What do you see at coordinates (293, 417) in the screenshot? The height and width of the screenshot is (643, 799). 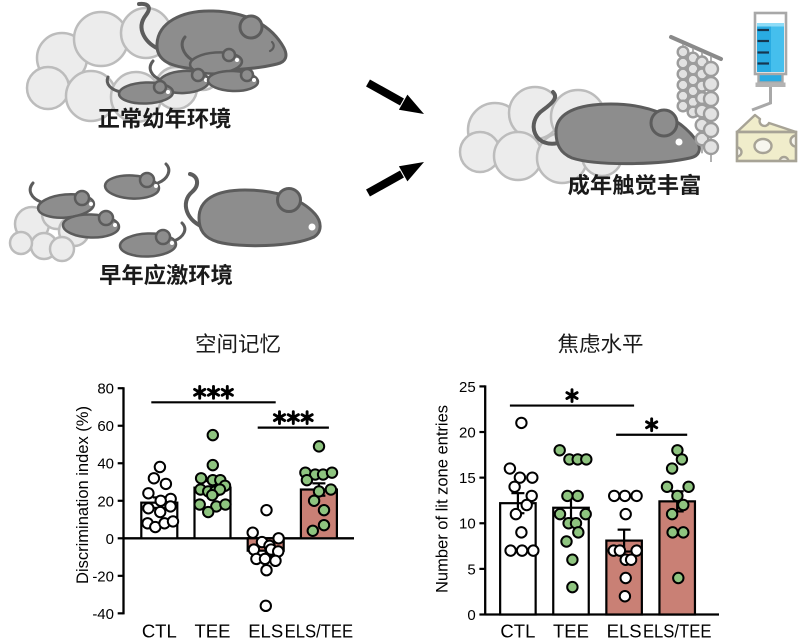 I see `significance-stars` at bounding box center [293, 417].